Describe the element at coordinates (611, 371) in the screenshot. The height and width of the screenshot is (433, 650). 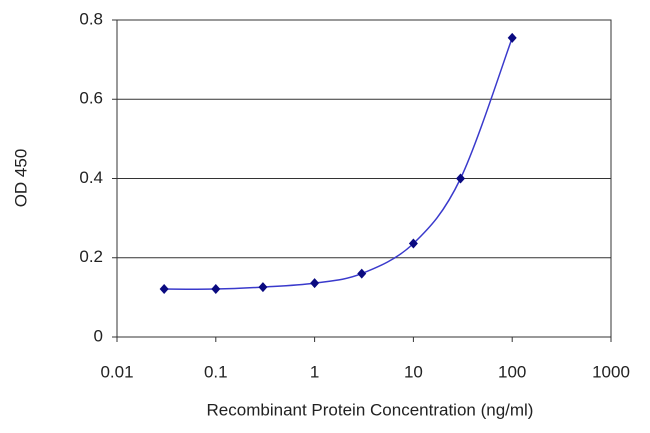
I see `x-tick-label: 1000` at that location.